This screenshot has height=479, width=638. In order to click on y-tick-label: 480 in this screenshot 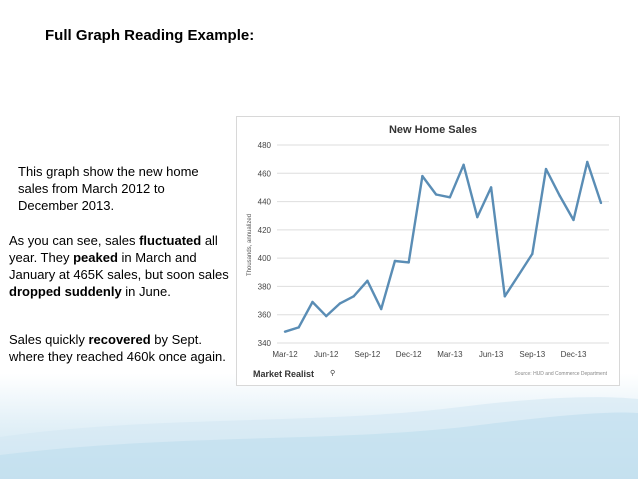, I will do `click(265, 145)`.